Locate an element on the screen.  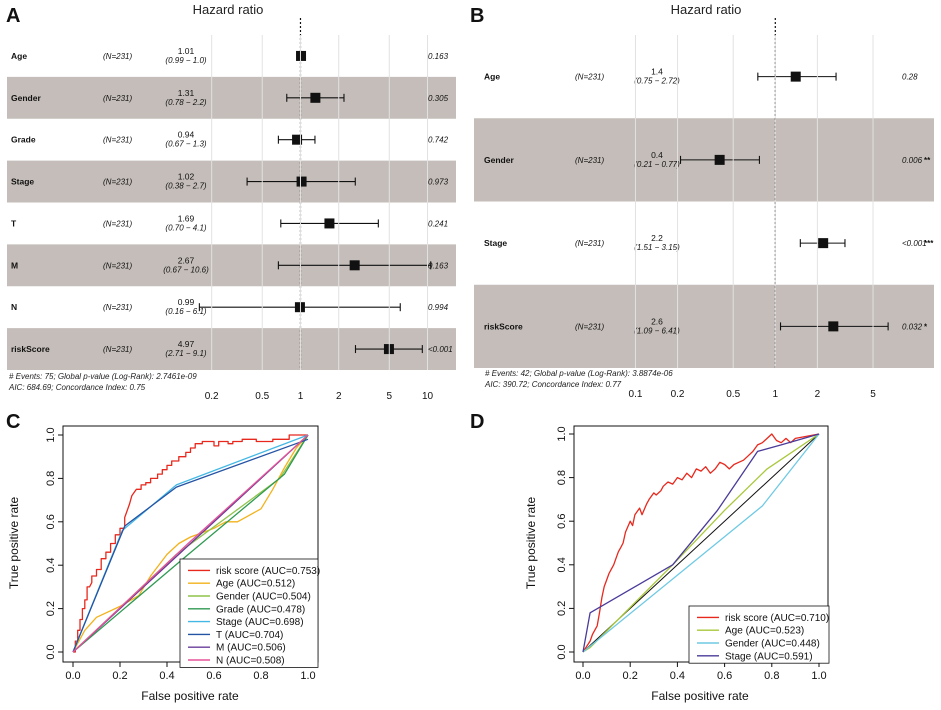
forest-tick-label: 5 is located at coordinates (389, 396).